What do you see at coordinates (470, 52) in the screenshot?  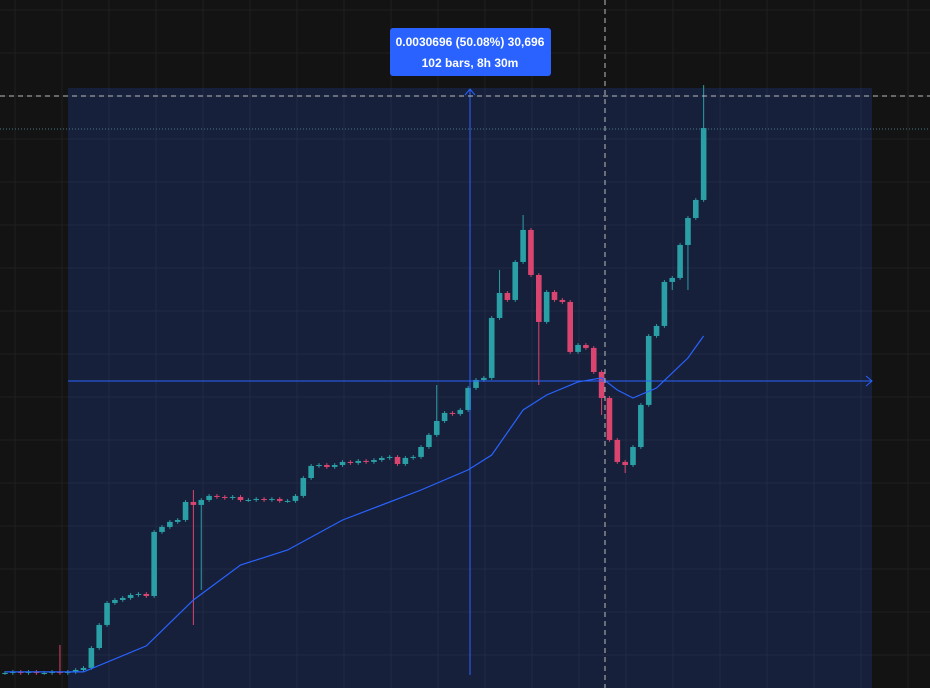 I see `measure-tooltip` at bounding box center [470, 52].